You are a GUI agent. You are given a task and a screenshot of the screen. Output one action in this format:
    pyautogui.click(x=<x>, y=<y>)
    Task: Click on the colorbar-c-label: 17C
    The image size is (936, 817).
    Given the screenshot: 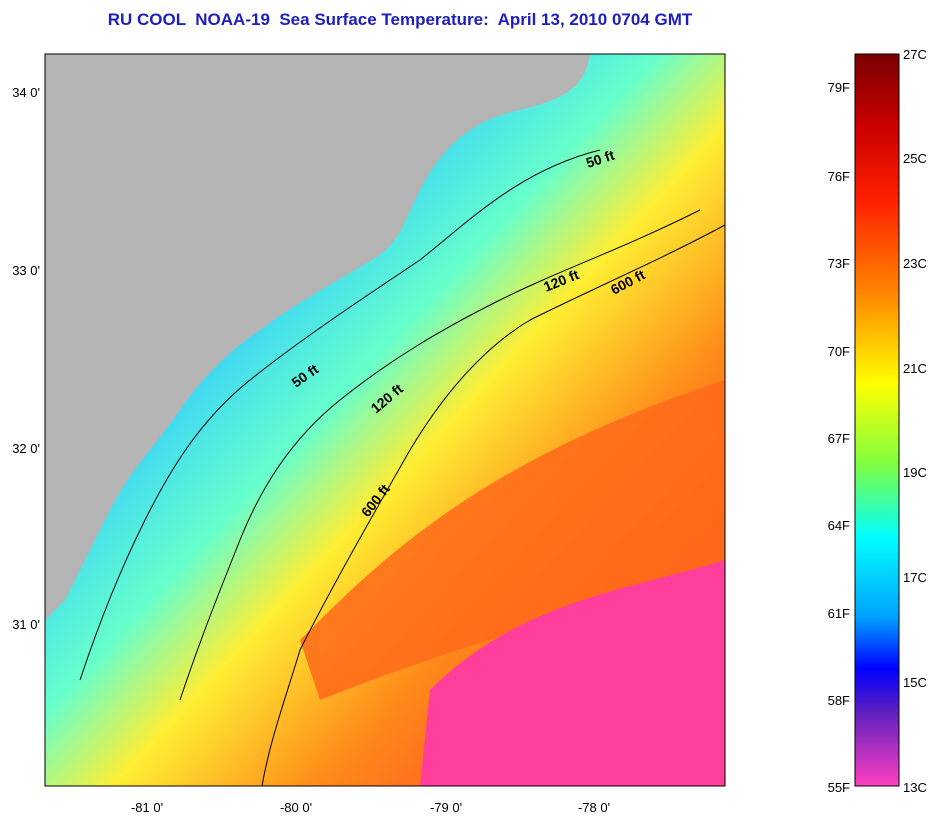 What is the action you would take?
    pyautogui.click(x=915, y=577)
    